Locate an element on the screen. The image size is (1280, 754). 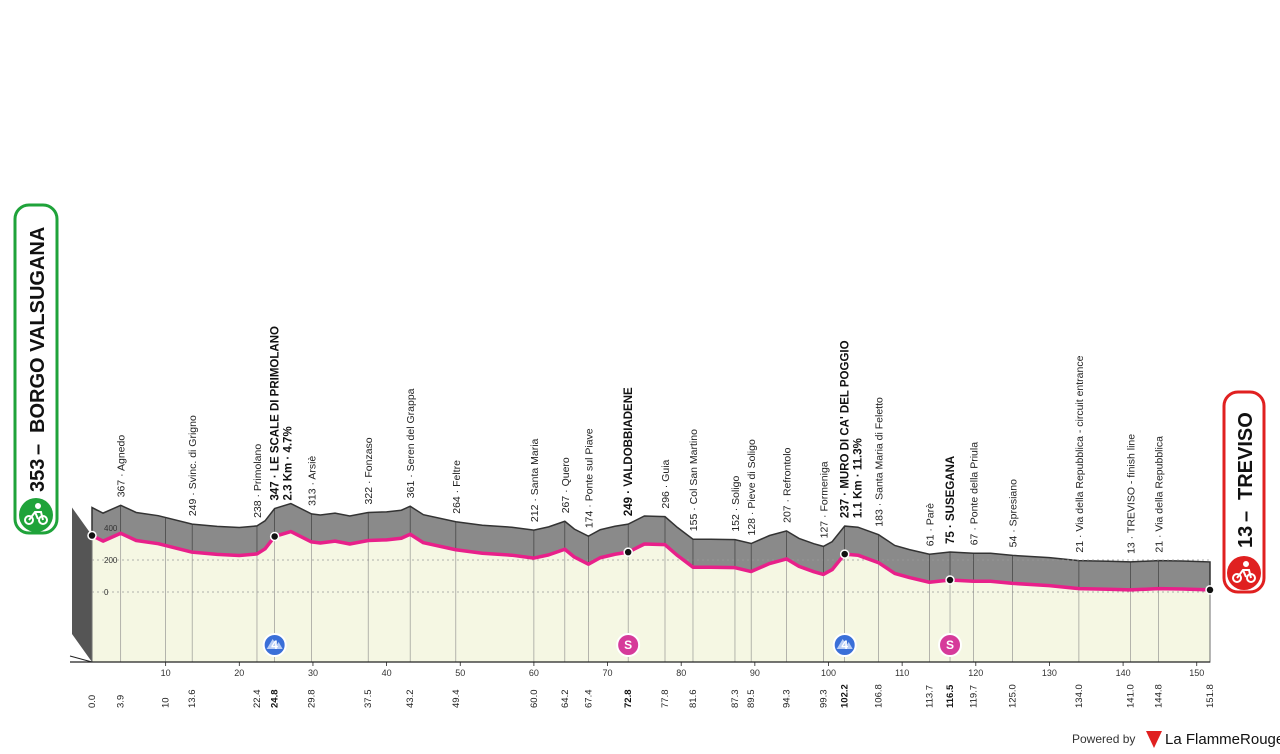
waypoint-km-label: 113.7 is located at coordinates (929, 696).